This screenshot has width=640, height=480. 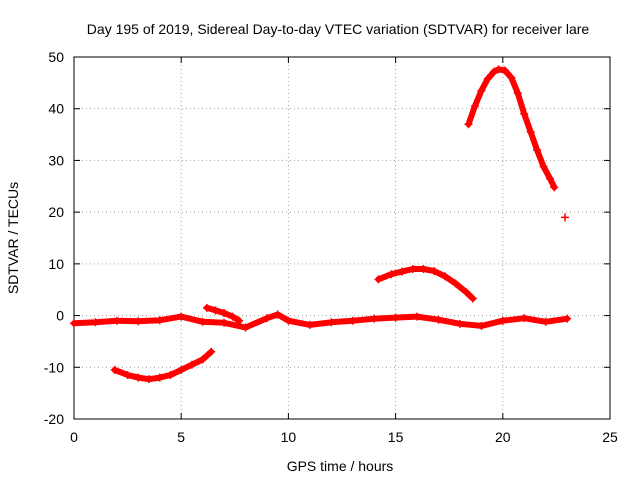 I want to click on series-baseline-arc, so click(x=321, y=321).